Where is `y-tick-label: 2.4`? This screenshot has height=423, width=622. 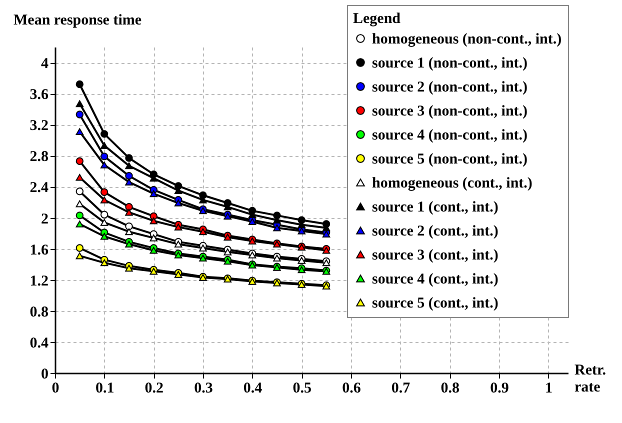
y-tick-label: 2.4 is located at coordinates (39, 188).